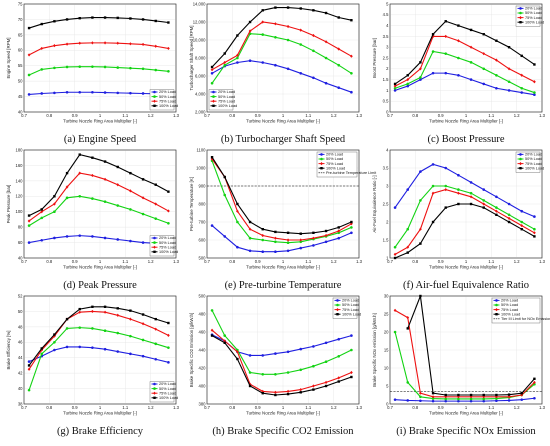  What do you see at coordinates (20, 403) in the screenshot?
I see `y-tick-label: 38` at bounding box center [20, 403].